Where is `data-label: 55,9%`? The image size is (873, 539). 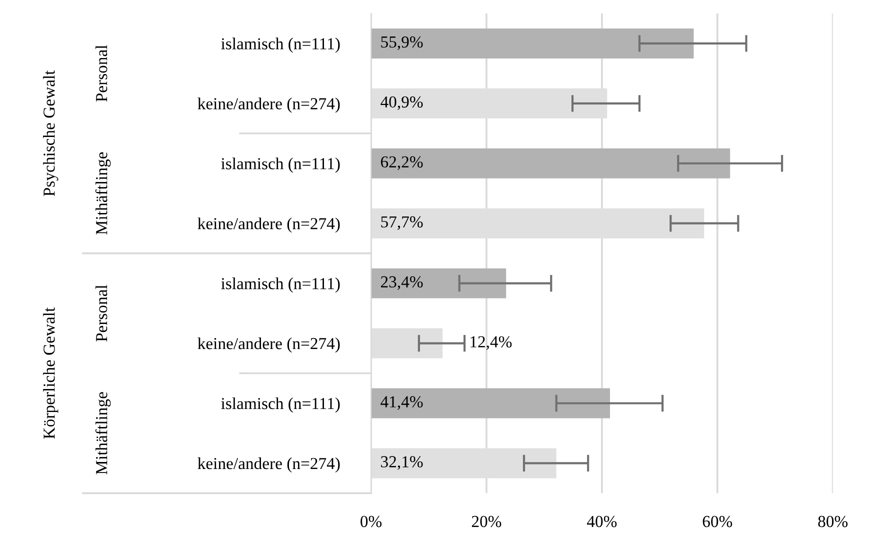 data-label: 55,9% is located at coordinates (402, 43).